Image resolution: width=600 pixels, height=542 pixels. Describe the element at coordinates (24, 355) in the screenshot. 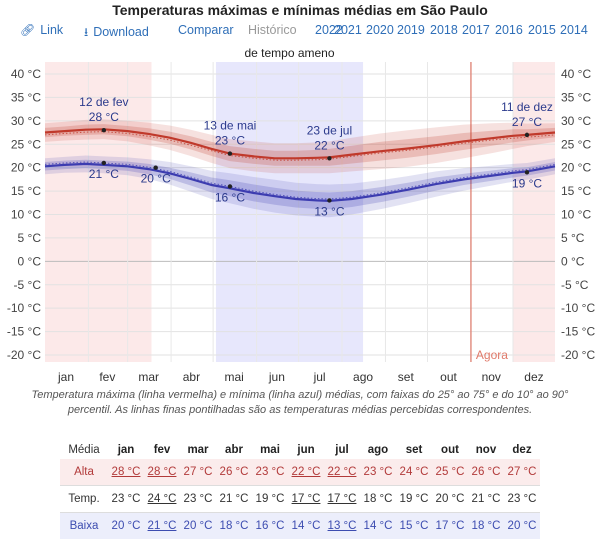

I see `y-tick-label-left: -20 °C` at that location.